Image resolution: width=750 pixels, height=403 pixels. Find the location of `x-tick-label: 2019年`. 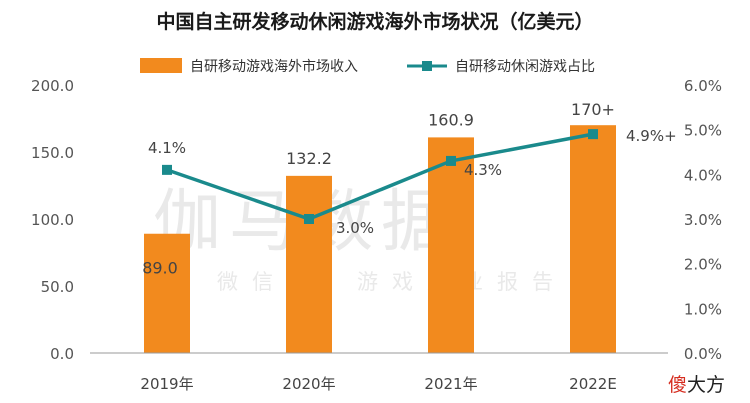

x-tick-label: 2019年 is located at coordinates (166, 384).